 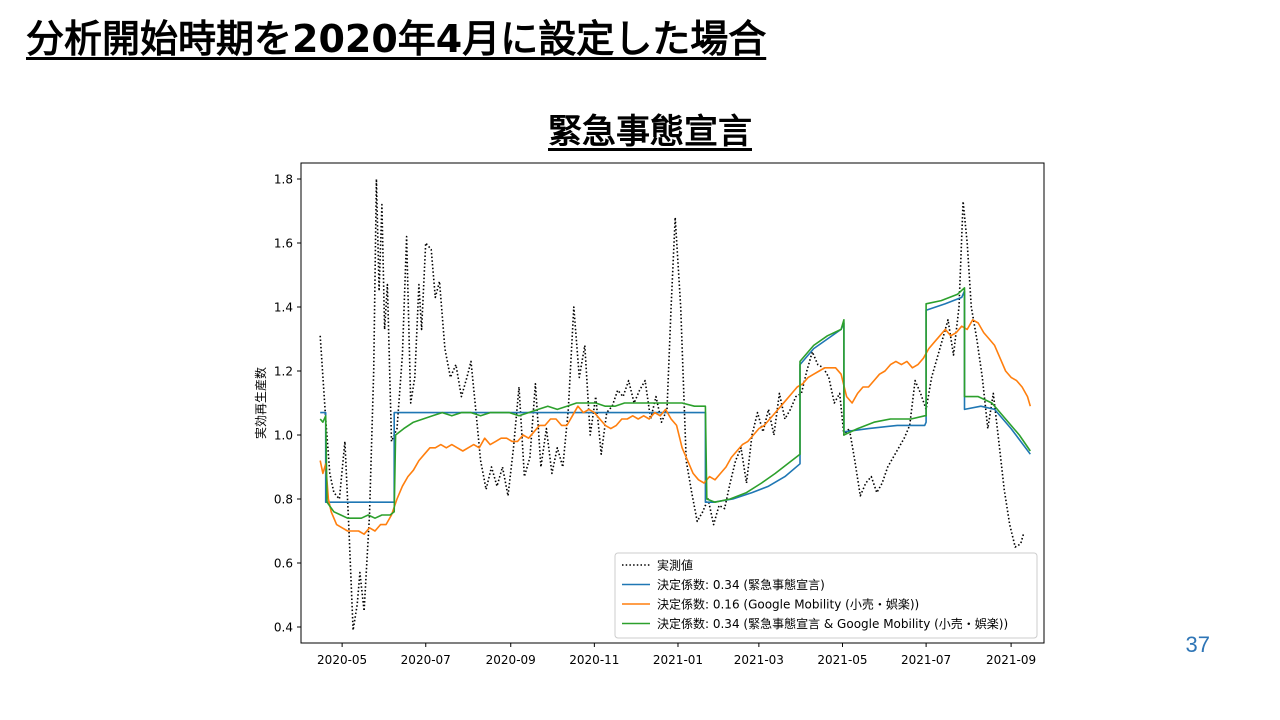 I want to click on slide-title: 分析開始時期を2020年4月に設定した場合, so click(x=396, y=39).